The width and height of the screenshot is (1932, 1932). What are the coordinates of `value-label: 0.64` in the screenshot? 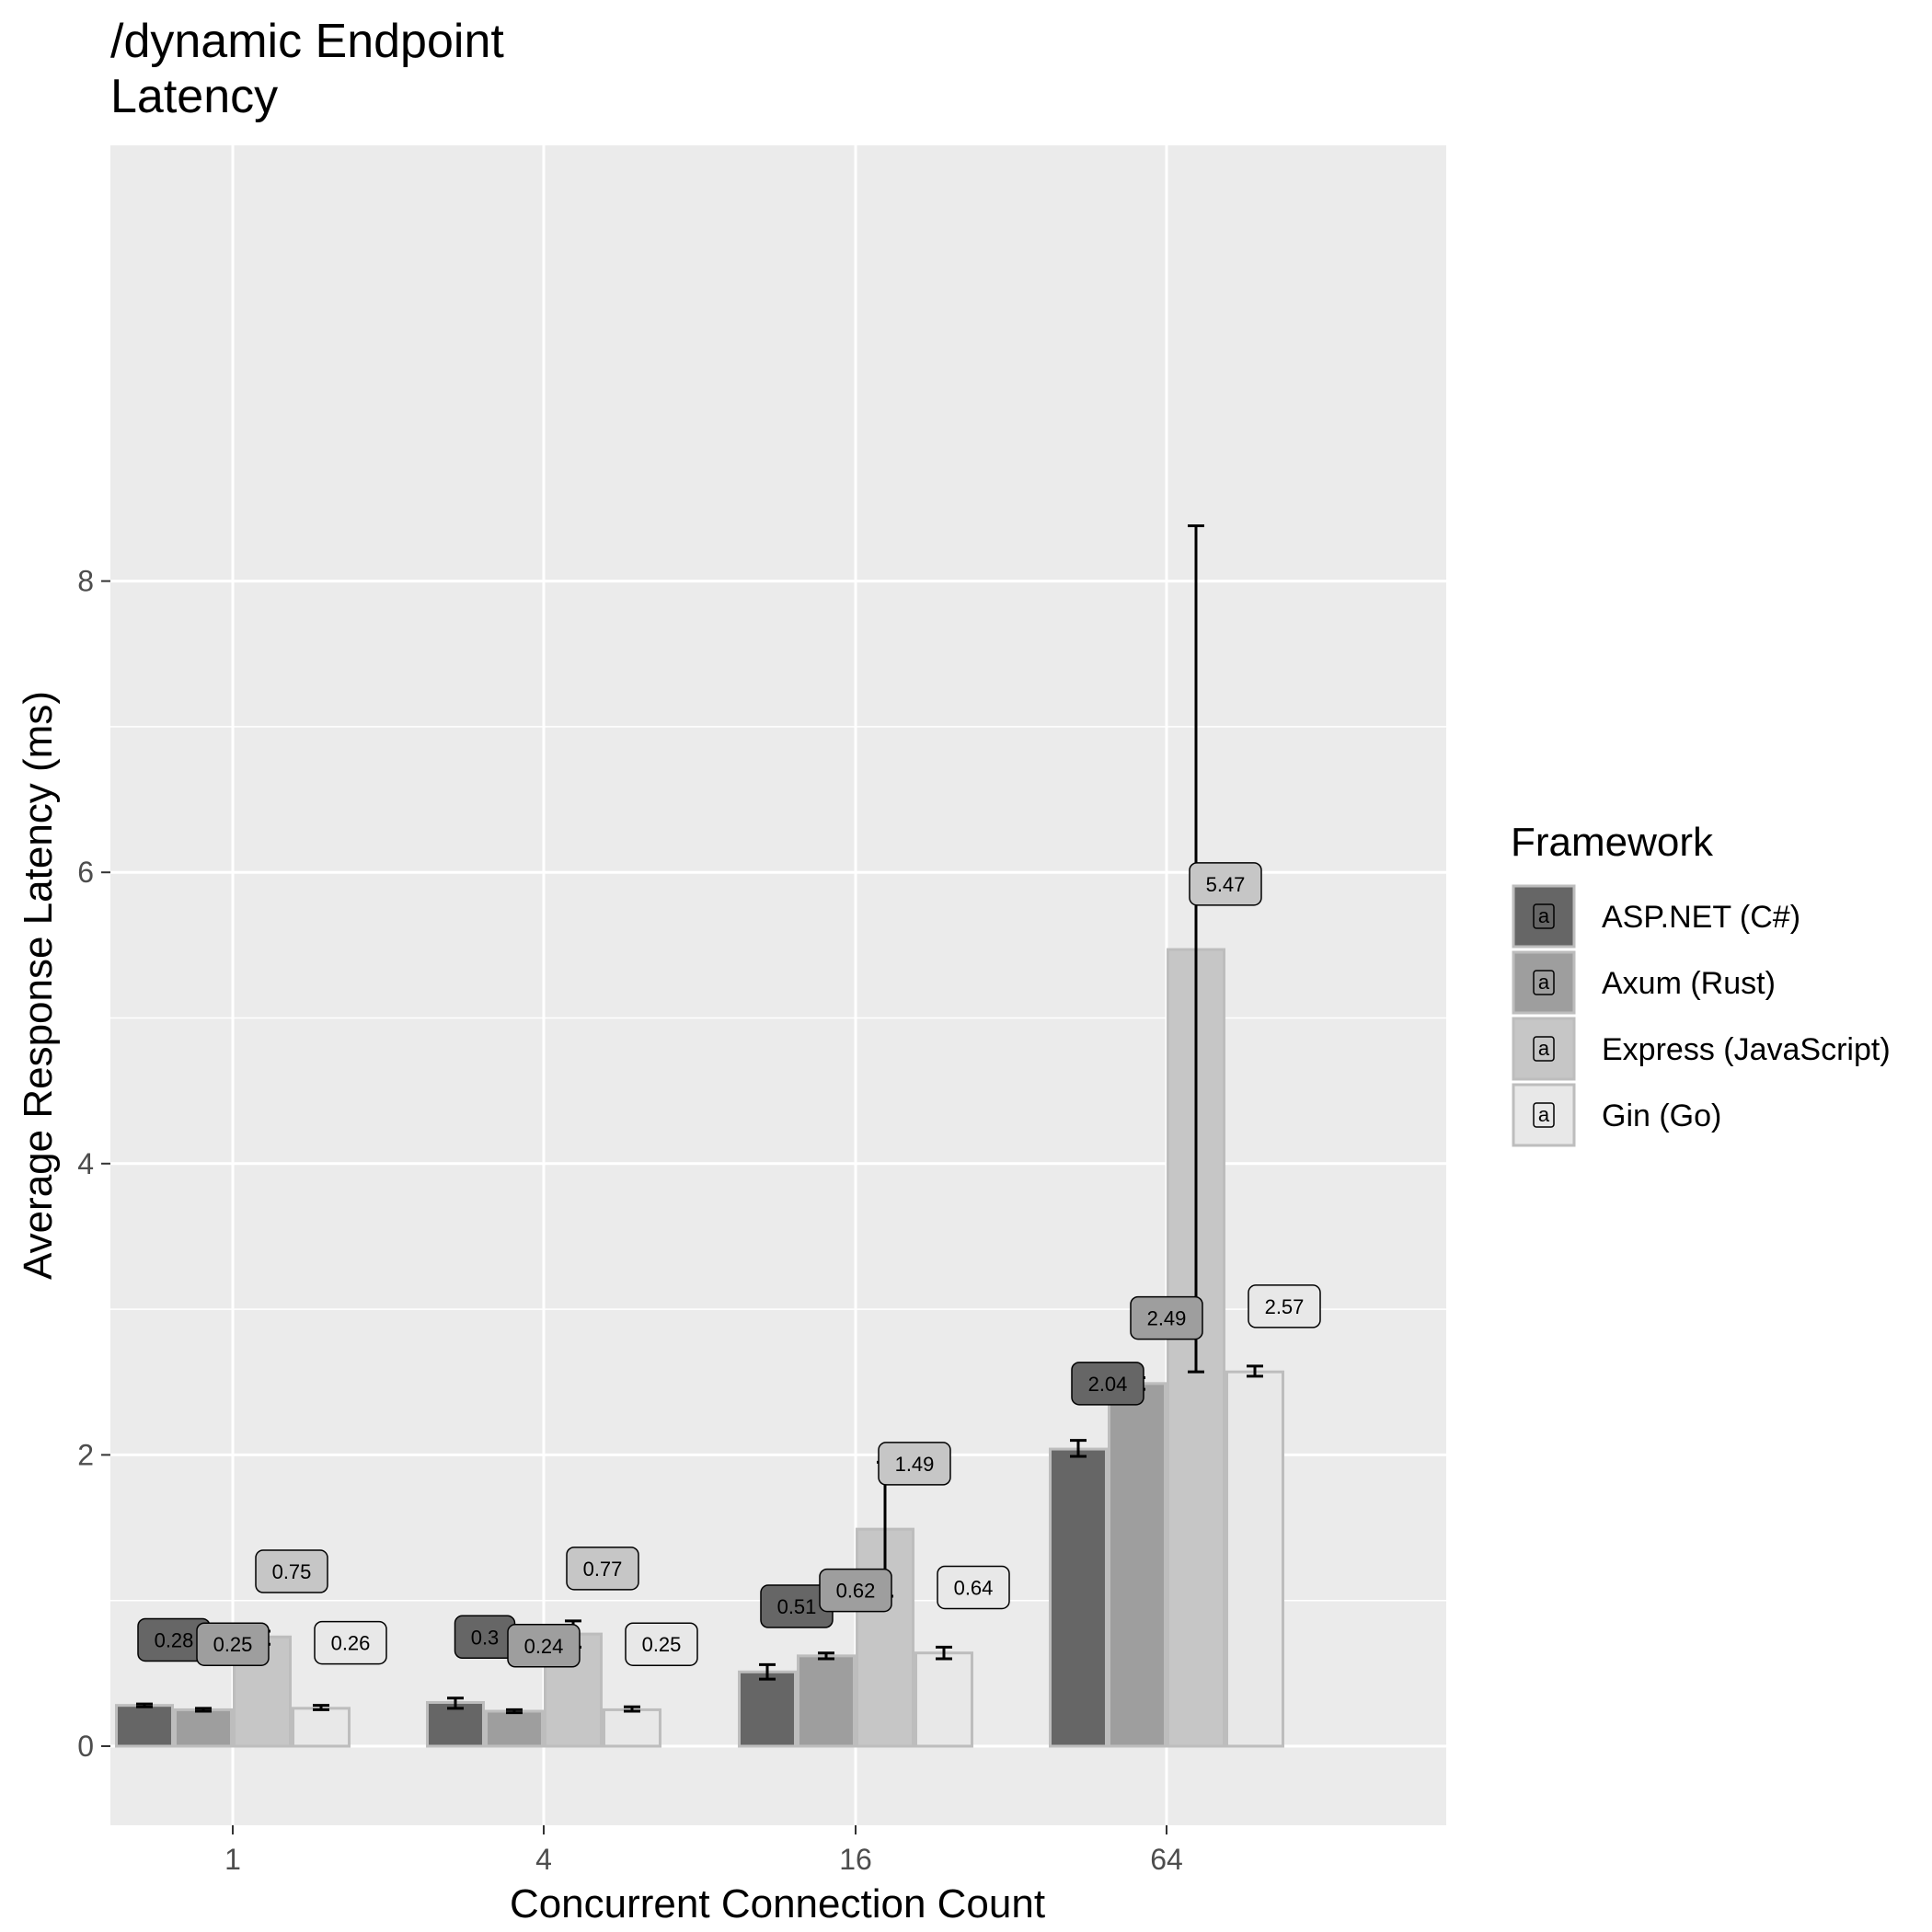 It's located at (974, 1587).